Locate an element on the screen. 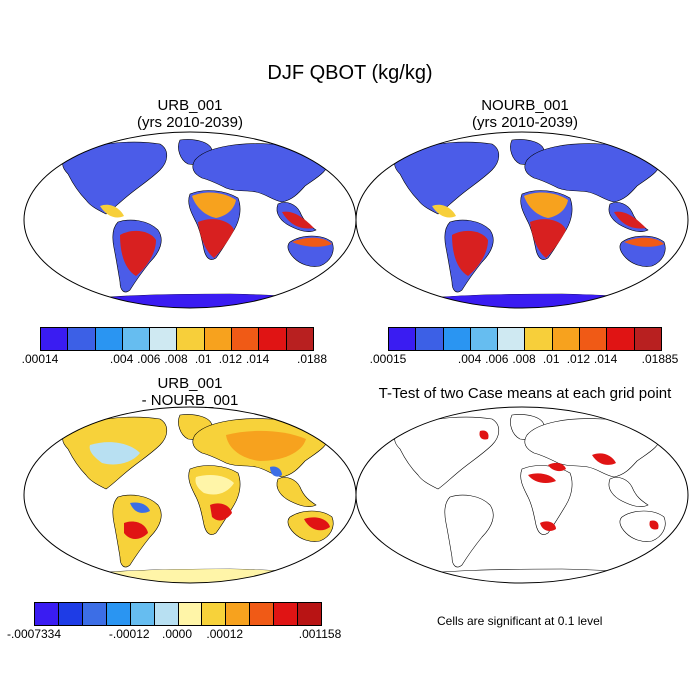 Image resolution: width=700 pixels, height=700 pixels. nourb-map is located at coordinates (522, 220).